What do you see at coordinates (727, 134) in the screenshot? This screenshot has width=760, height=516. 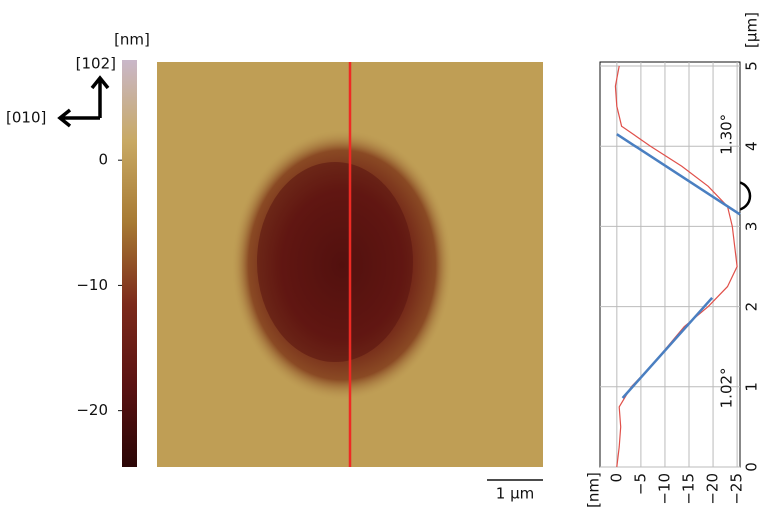 I see `angle-label: 1.30°` at bounding box center [727, 134].